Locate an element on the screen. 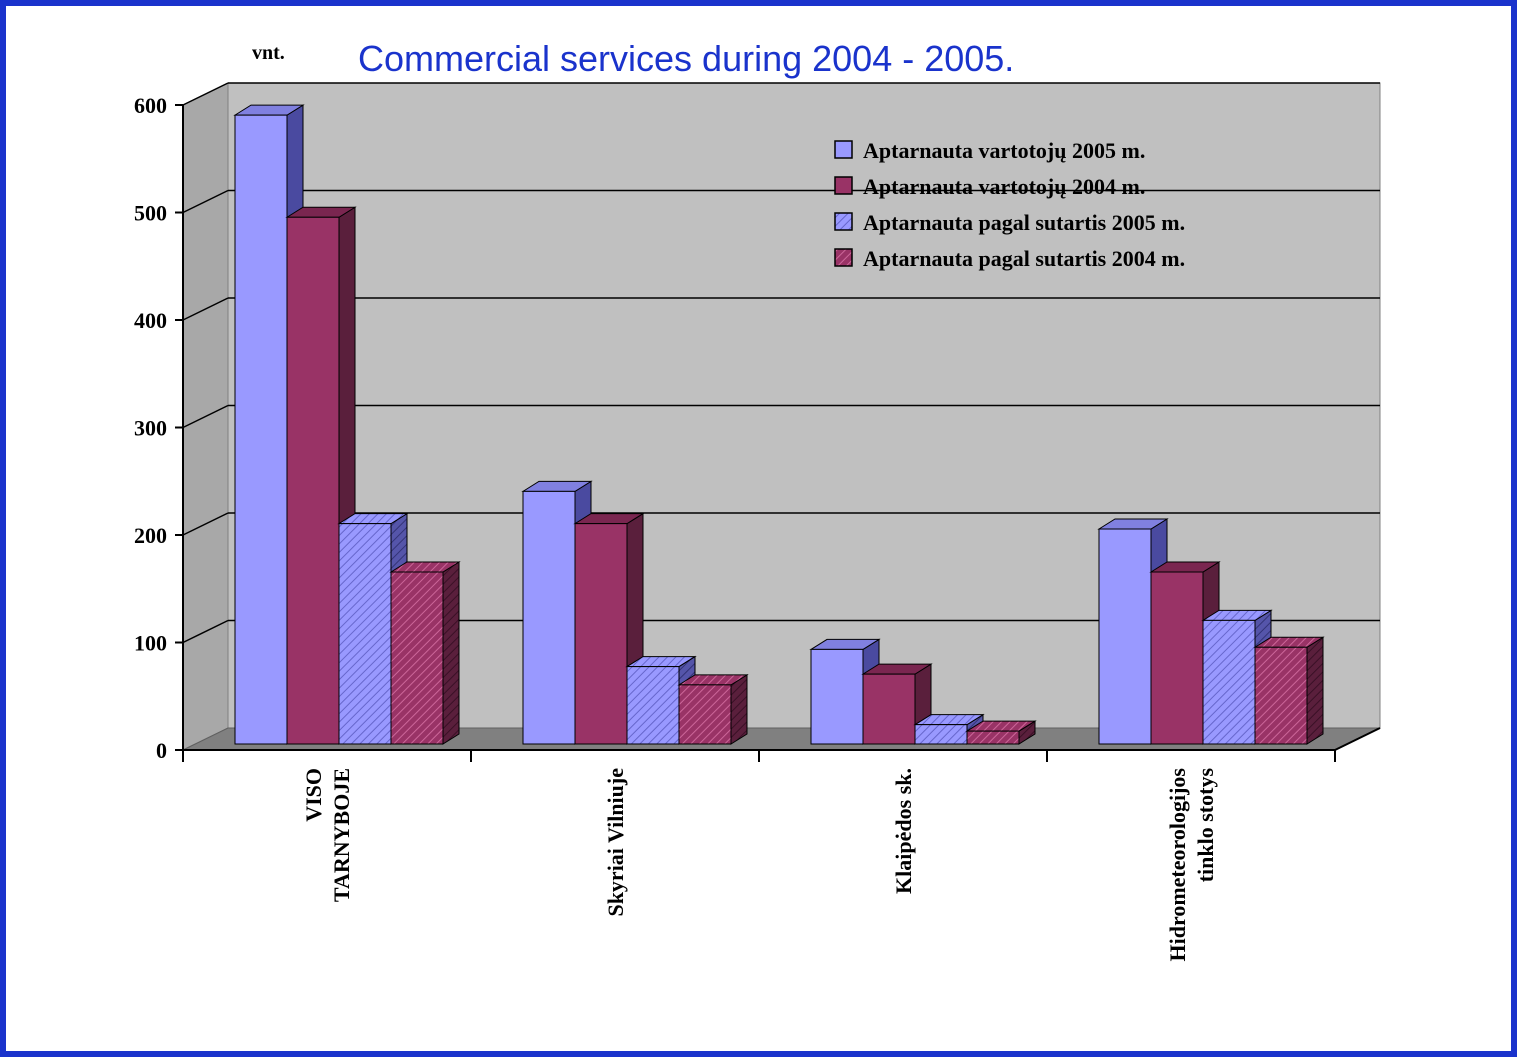 This screenshot has width=1517, height=1057. category-label: tinklo stotys is located at coordinates (1205, 825).